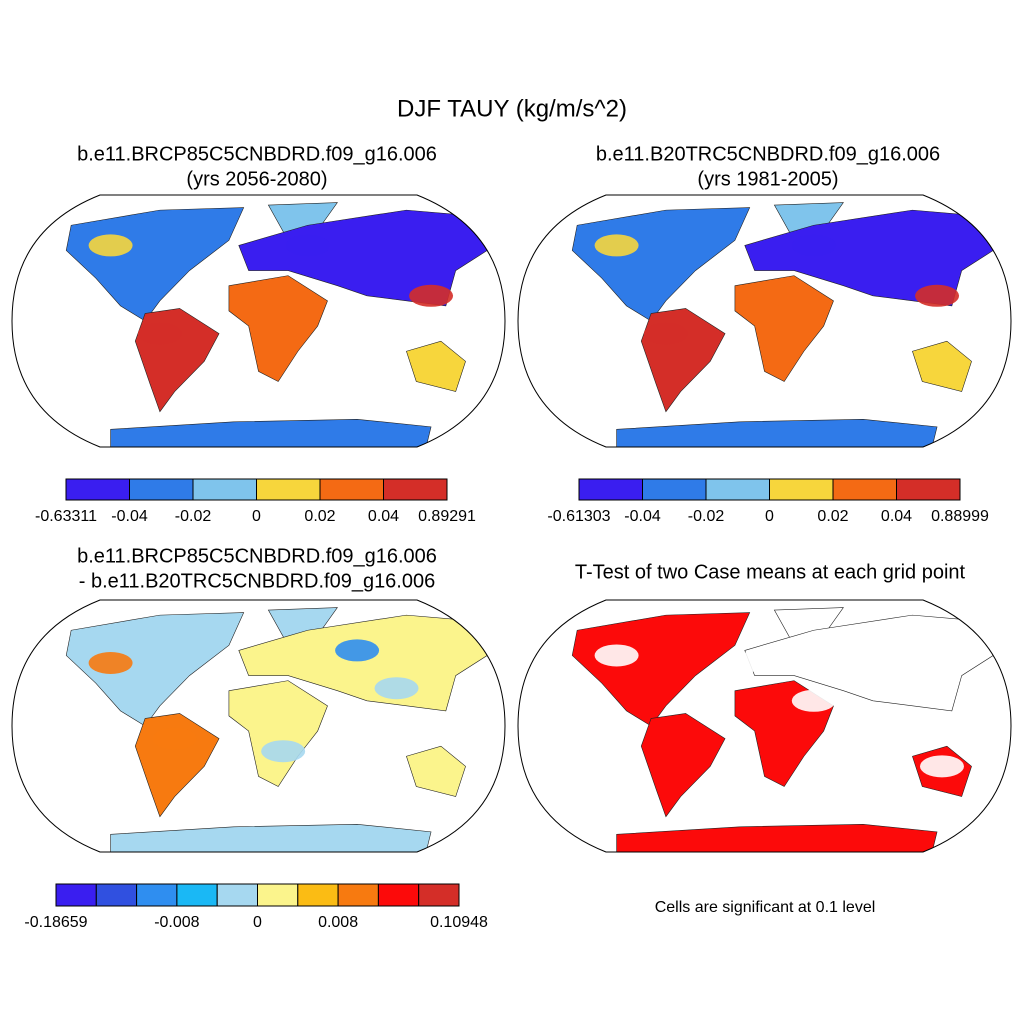 This screenshot has height=1029, width=1024. Describe the element at coordinates (578, 516) in the screenshot. I see `colorbar-label: -0.61303` at that location.